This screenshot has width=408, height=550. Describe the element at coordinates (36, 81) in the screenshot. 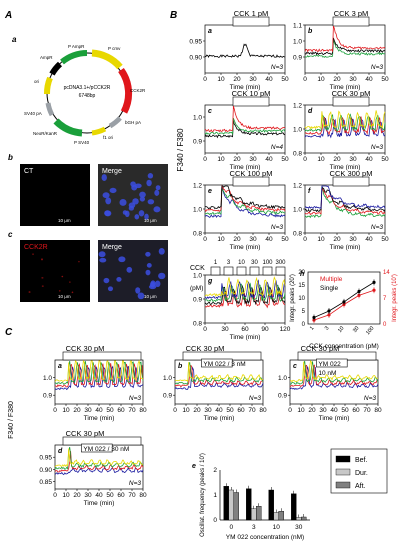

I see `feature-label-ori: ori` at that location.